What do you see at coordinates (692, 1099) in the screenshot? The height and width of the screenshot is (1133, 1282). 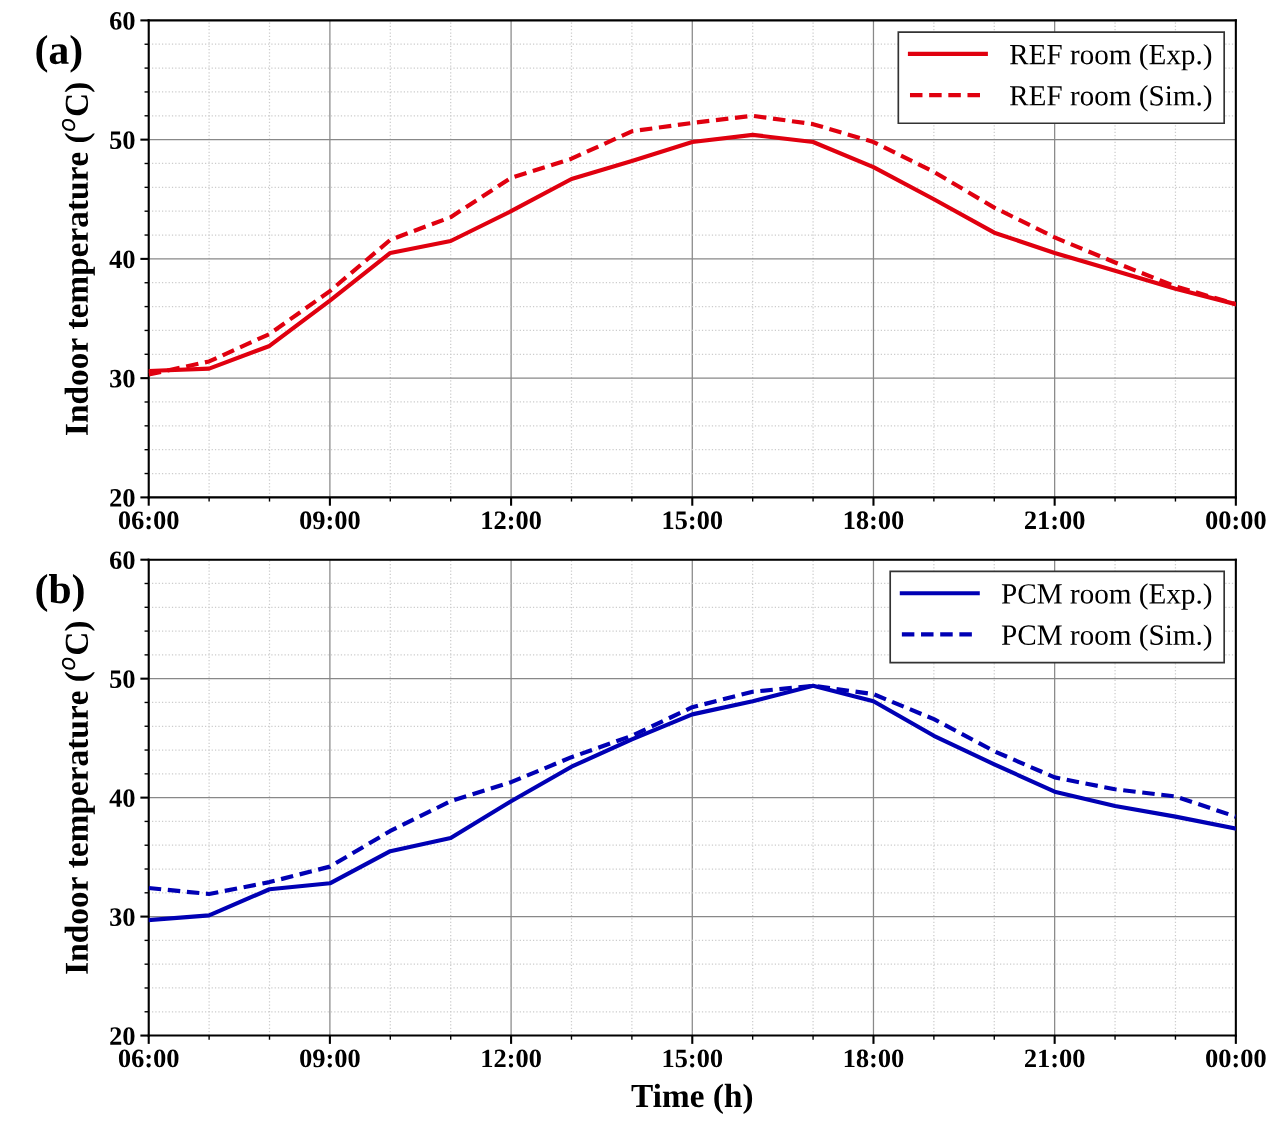 I see `x-axis-title: Time (h)` at bounding box center [692, 1099].